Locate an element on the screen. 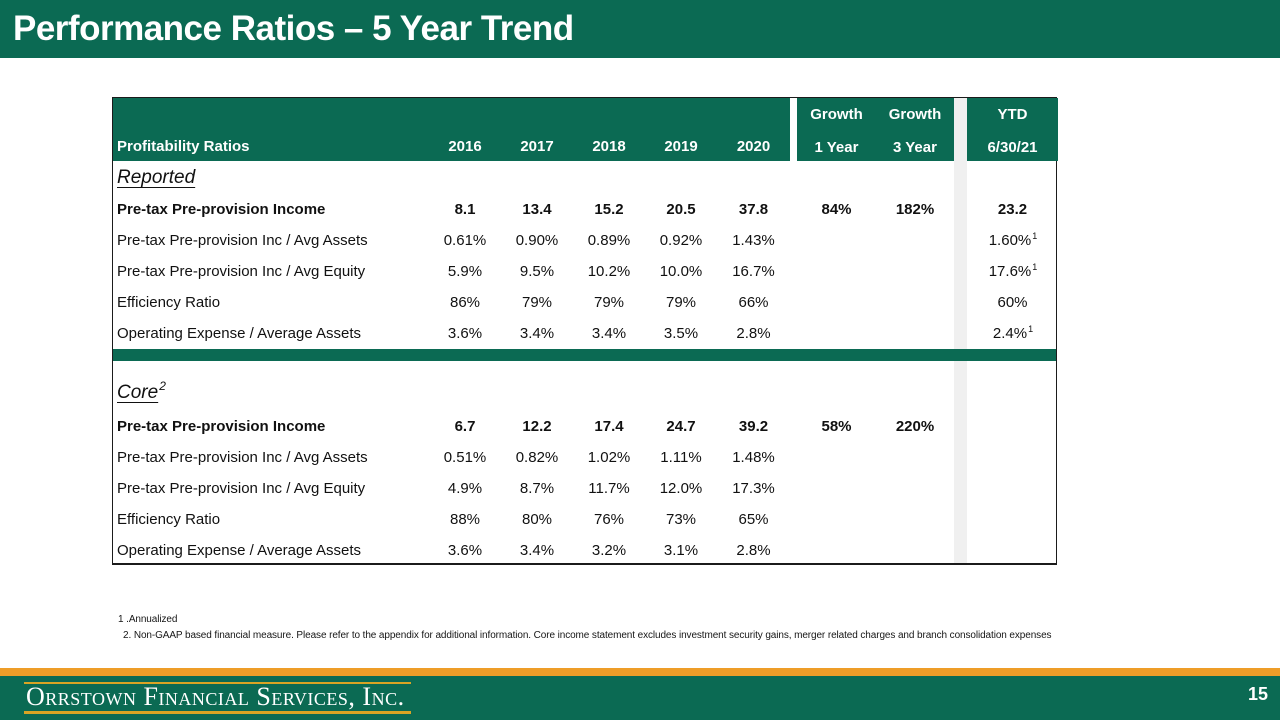 The image size is (1280, 720). footer-accent-bar is located at coordinates (640, 672).